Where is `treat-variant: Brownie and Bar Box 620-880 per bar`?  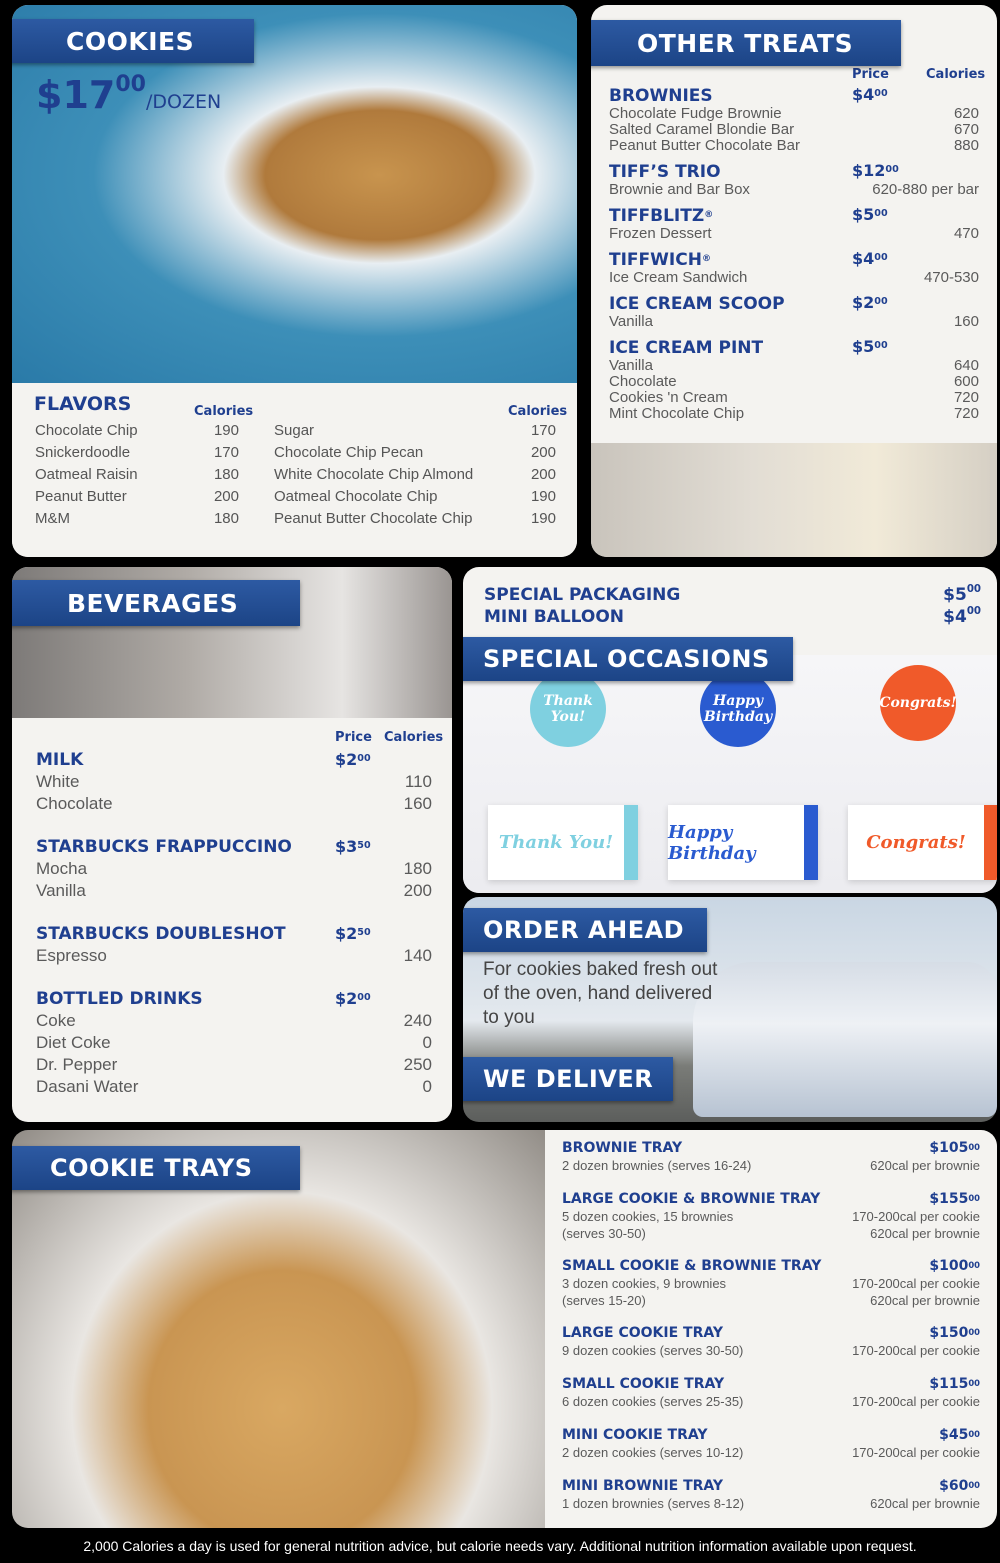
treat-variant: Brownie and Bar Box 620-880 per bar is located at coordinates (794, 190).